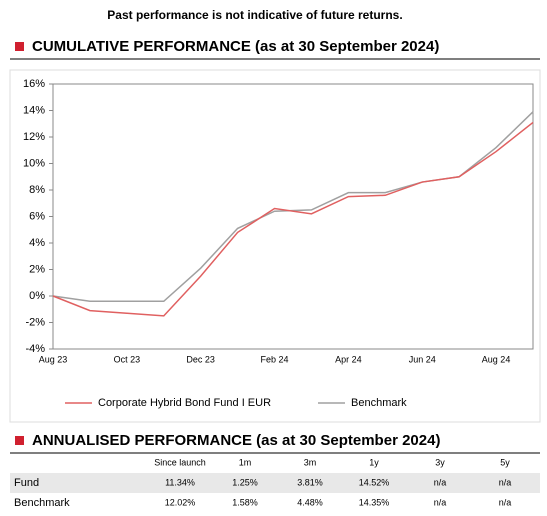 This screenshot has height=516, width=547. What do you see at coordinates (379, 403) in the screenshot?
I see `legend-label: Benchmark` at bounding box center [379, 403].